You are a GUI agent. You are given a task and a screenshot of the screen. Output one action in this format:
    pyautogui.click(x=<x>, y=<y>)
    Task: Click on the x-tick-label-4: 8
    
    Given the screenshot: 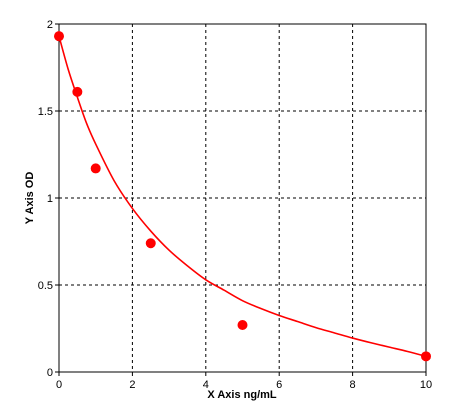 What is the action you would take?
    pyautogui.click(x=353, y=385)
    